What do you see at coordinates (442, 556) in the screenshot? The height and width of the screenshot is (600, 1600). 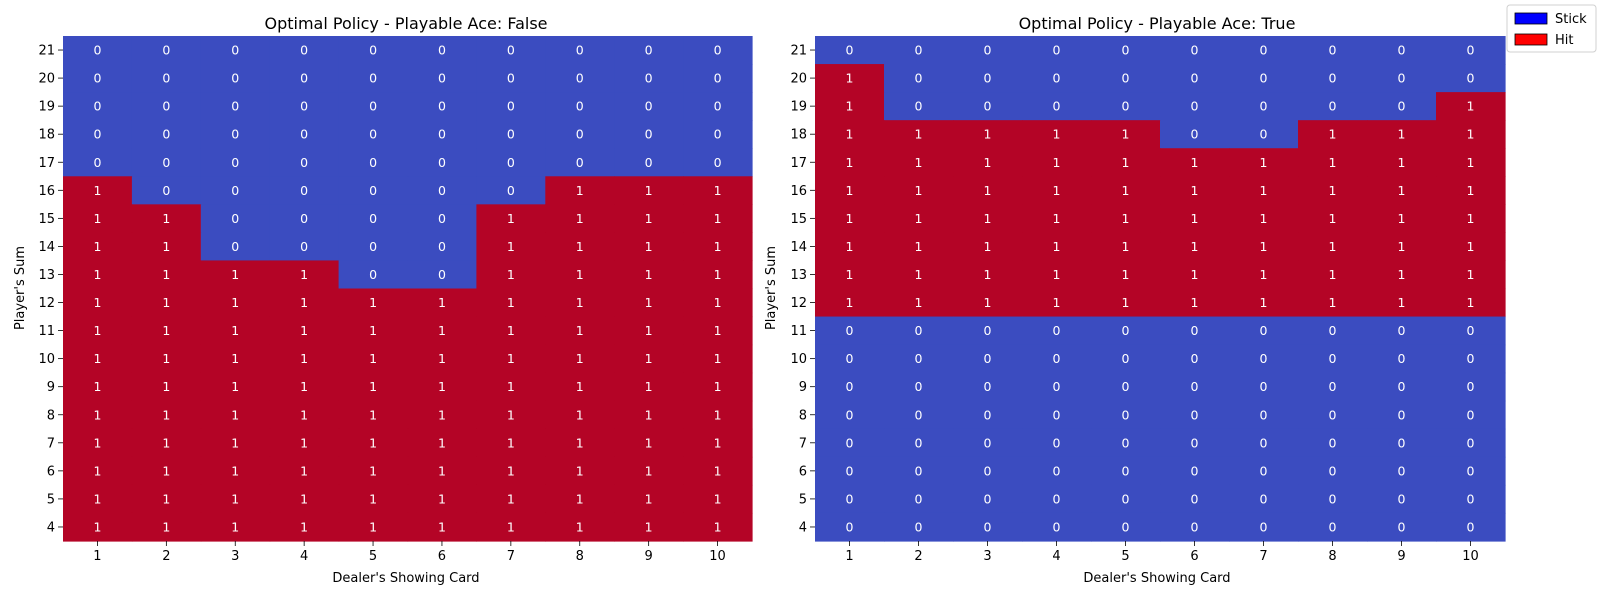 I see `x-tick-label: 6` at bounding box center [442, 556].